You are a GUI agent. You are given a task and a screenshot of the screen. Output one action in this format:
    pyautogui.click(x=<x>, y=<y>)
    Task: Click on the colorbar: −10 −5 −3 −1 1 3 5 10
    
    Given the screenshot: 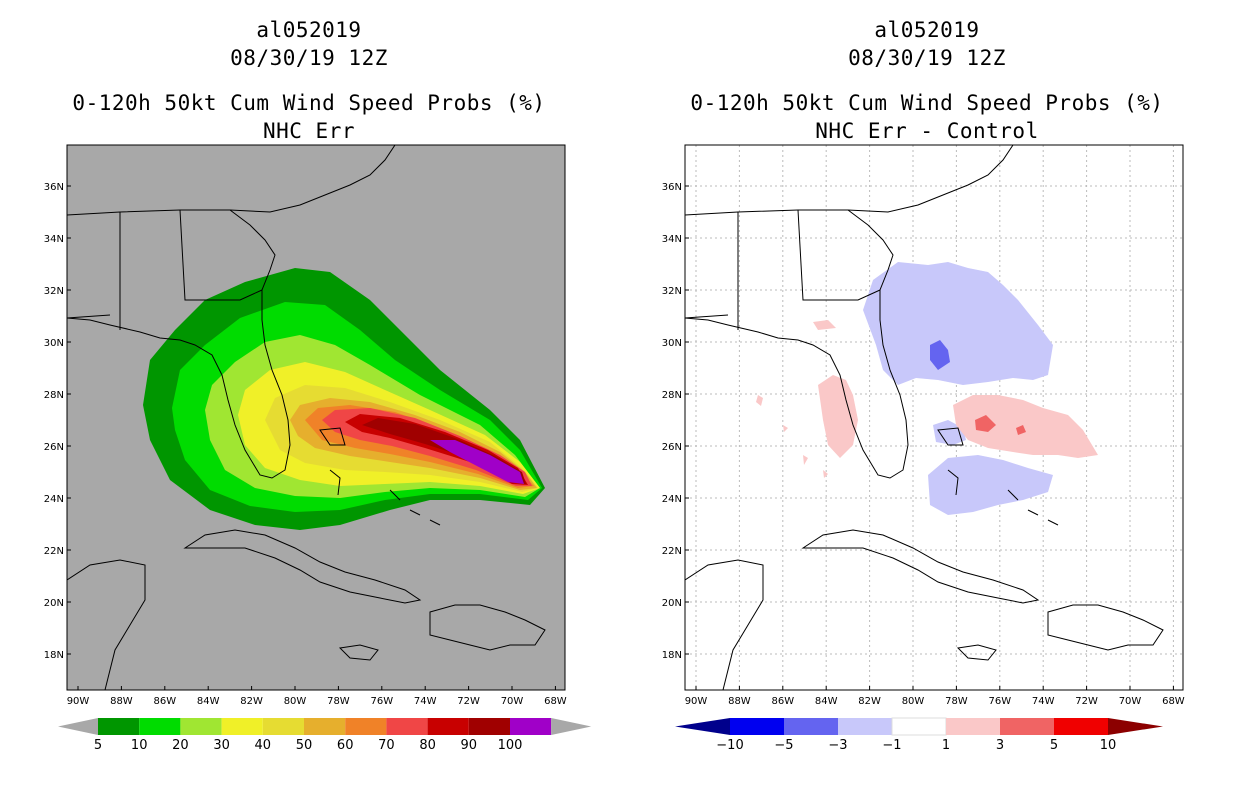 What is the action you would take?
    pyautogui.click(x=919, y=735)
    